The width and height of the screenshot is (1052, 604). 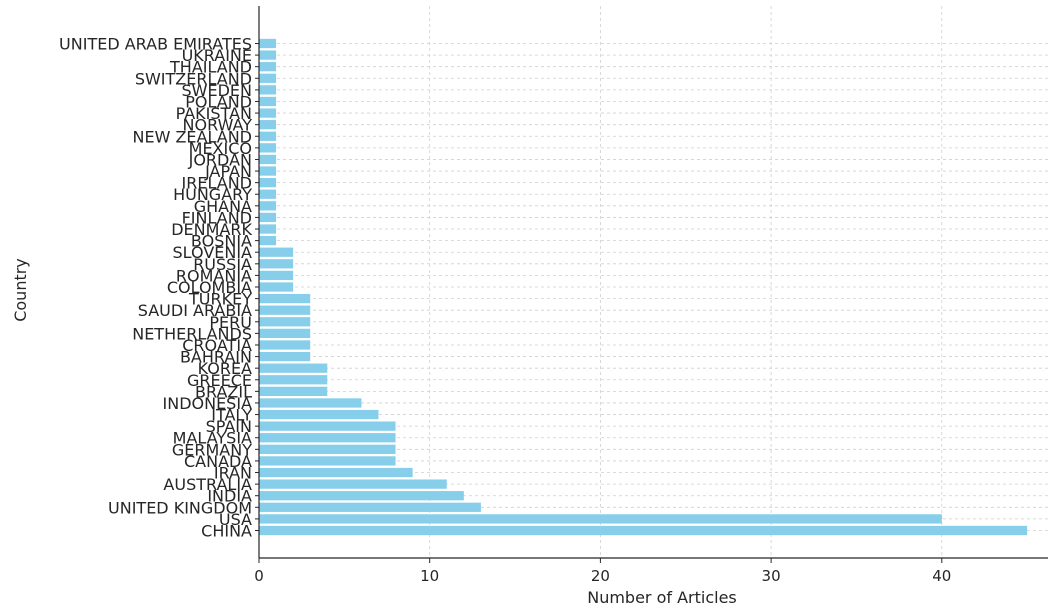 What do you see at coordinates (217, 90) in the screenshot?
I see `category-label-sweden: SWEDEN` at bounding box center [217, 90].